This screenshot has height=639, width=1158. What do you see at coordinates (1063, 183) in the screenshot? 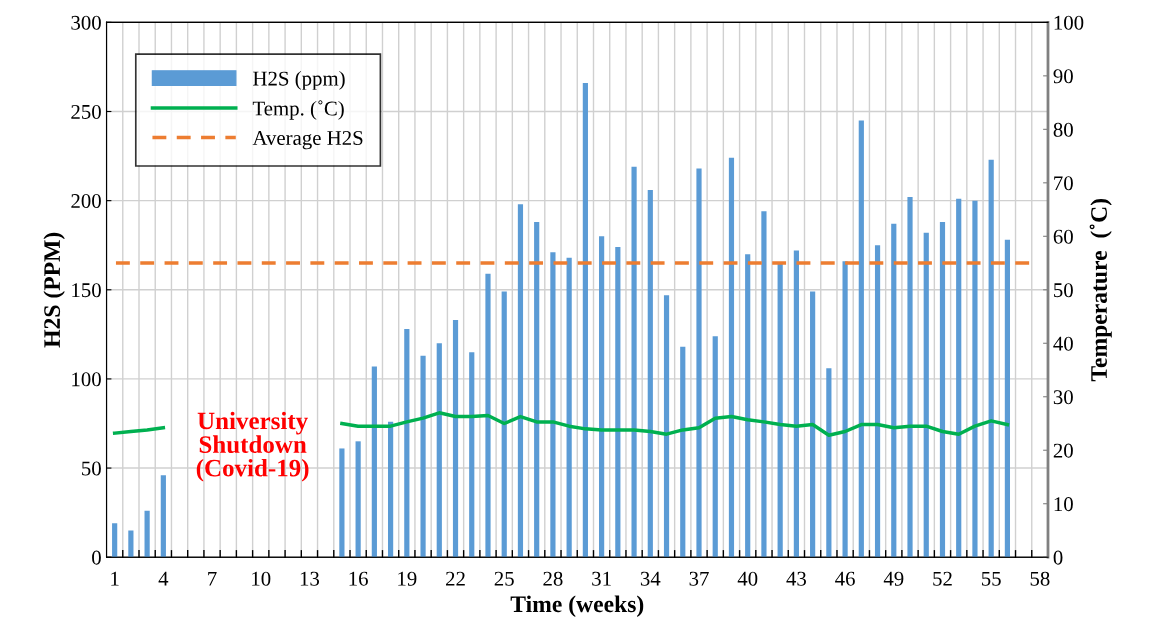
I see `y2-tick-label: 70` at bounding box center [1063, 183].